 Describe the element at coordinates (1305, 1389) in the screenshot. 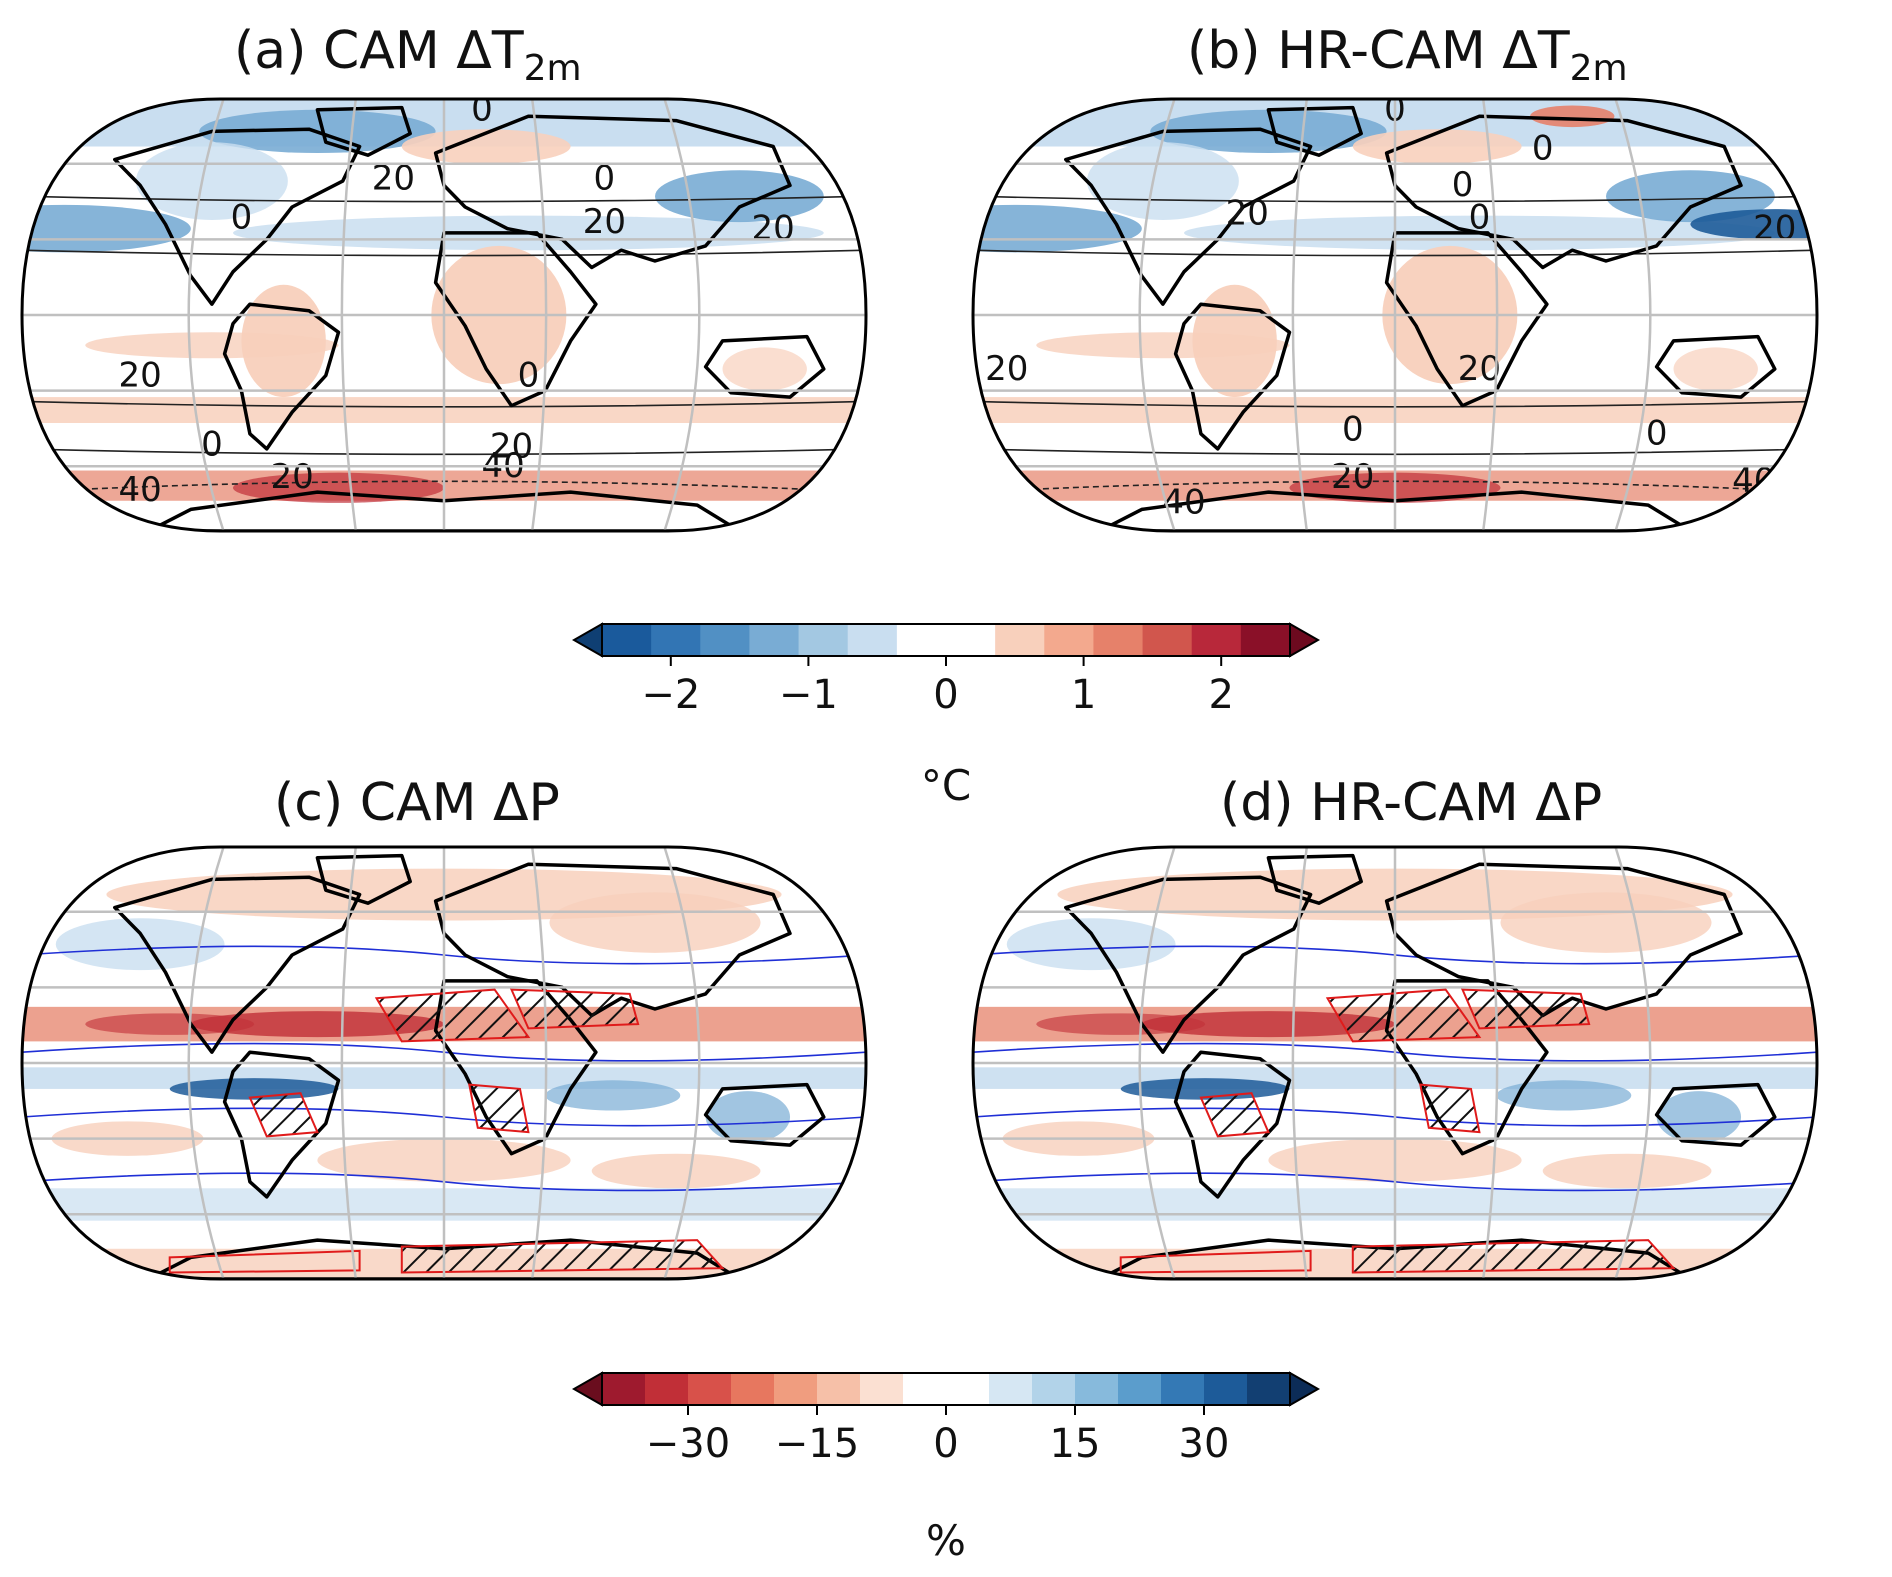

I see `precip-colorbar-over-arrow` at that location.